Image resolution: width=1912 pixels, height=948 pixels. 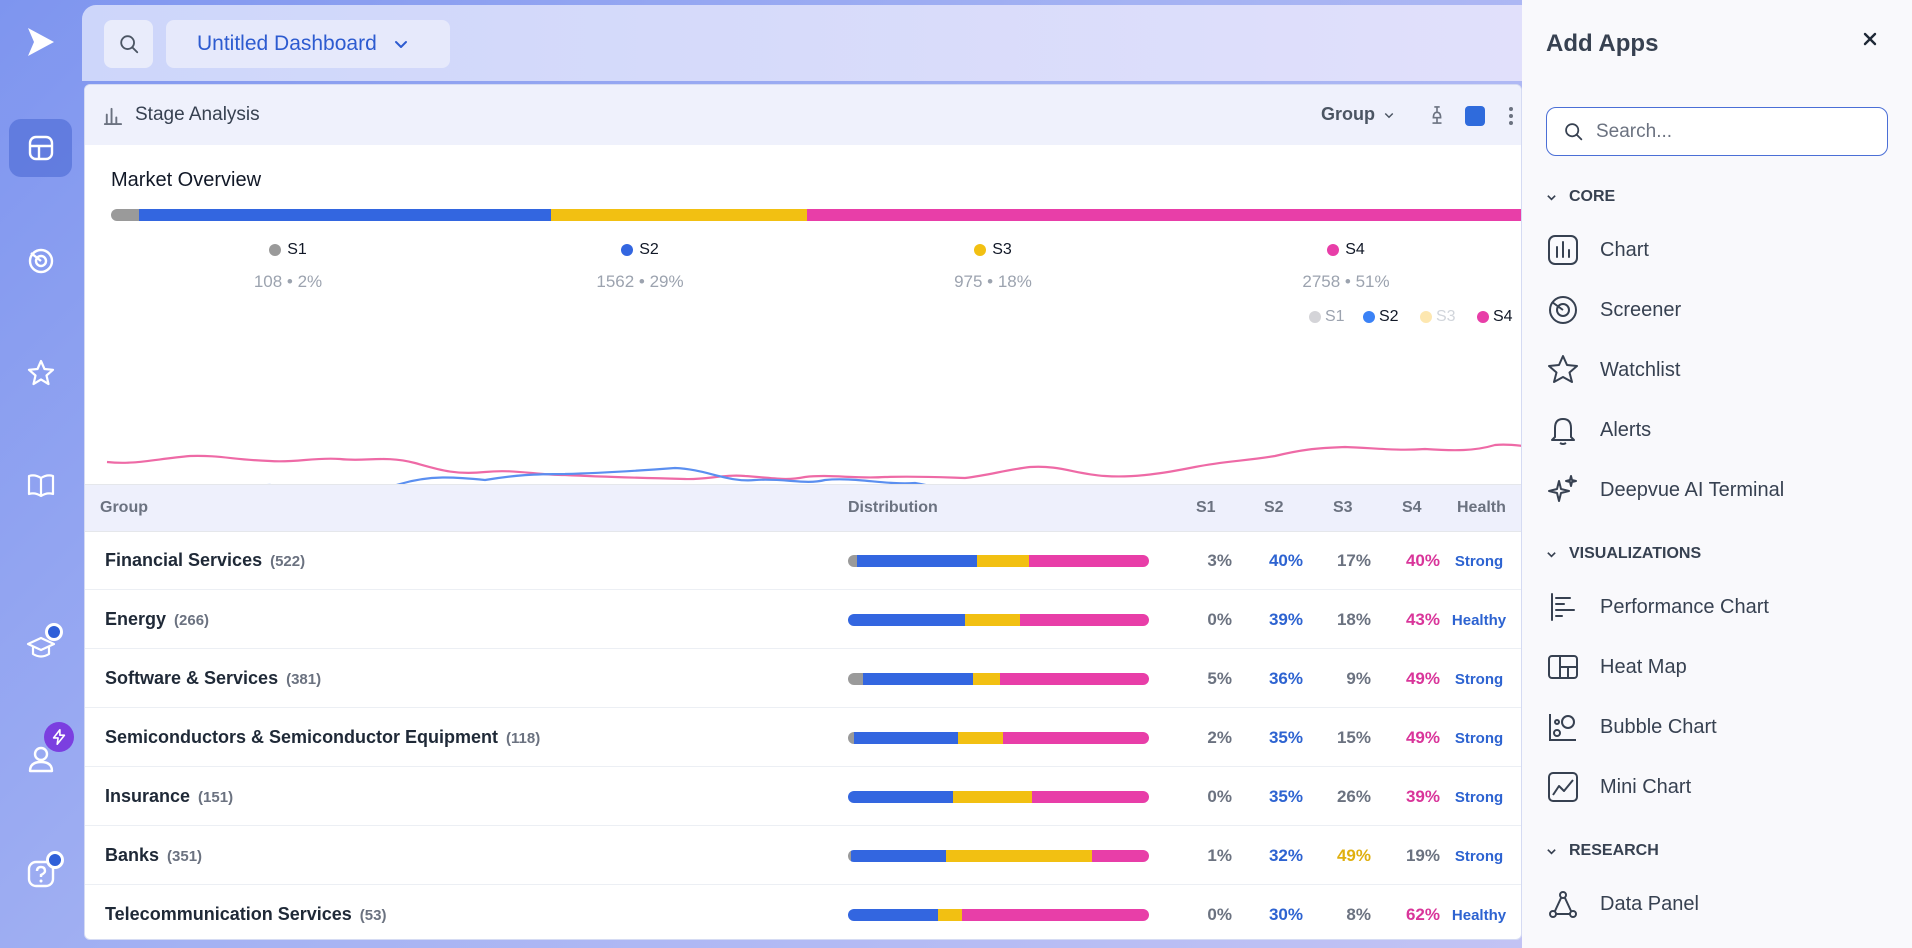 What do you see at coordinates (1343, 507) in the screenshot?
I see `column-header-s3: S3` at bounding box center [1343, 507].